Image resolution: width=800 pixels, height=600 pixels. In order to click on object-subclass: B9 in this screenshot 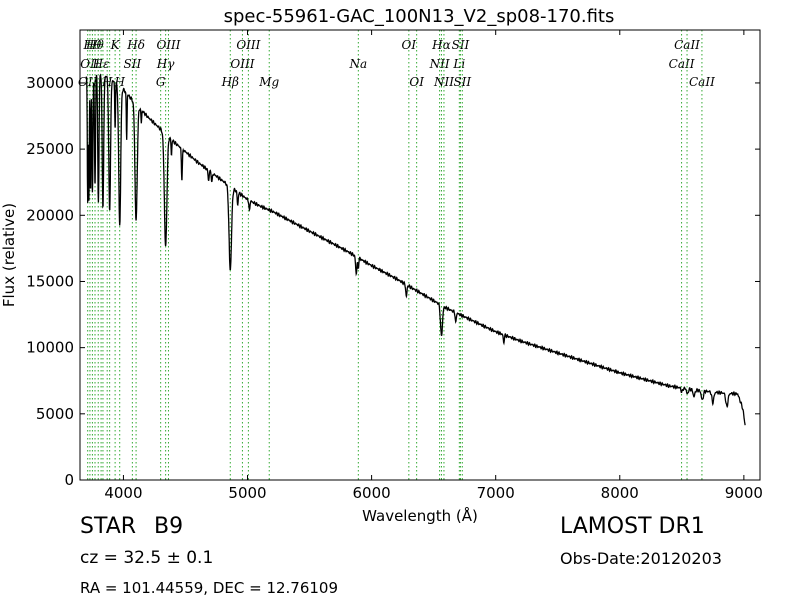, I will do `click(169, 526)`.